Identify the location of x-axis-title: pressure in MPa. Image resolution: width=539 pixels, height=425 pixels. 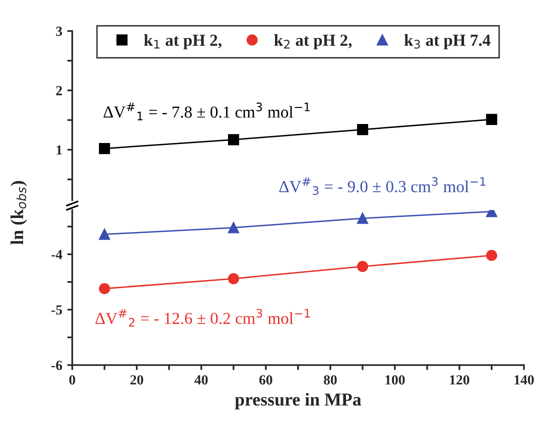
(298, 401).